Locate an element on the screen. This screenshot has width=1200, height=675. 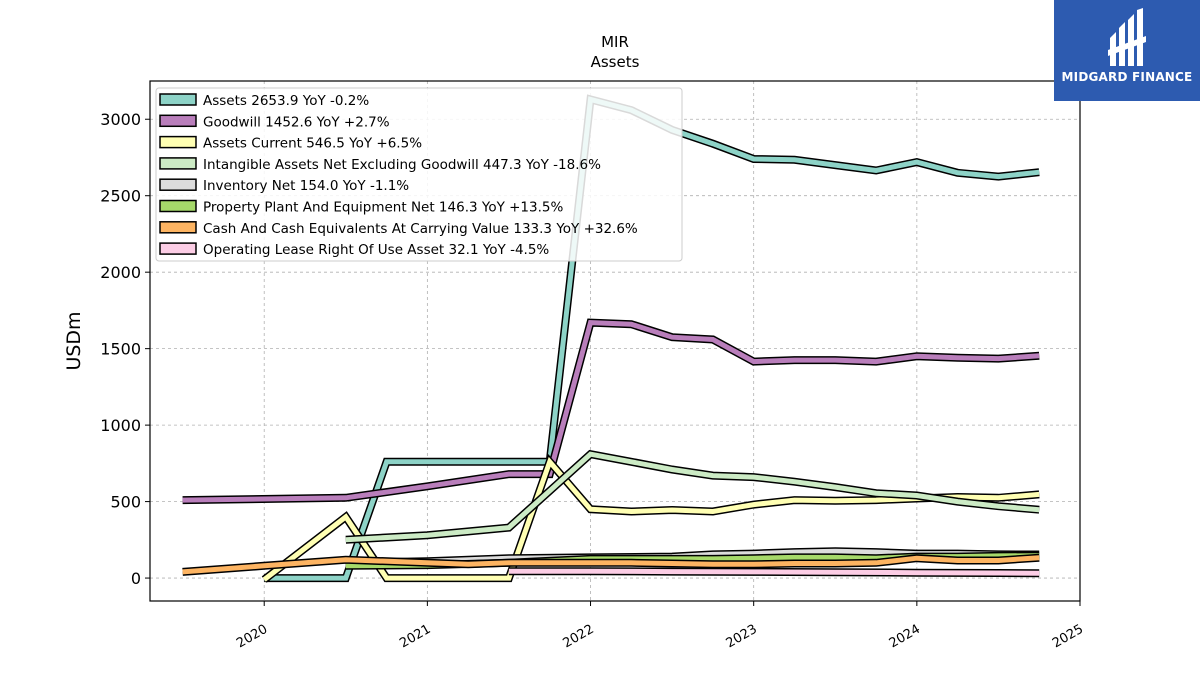
x-tick-label: 2020 is located at coordinates (252, 637).